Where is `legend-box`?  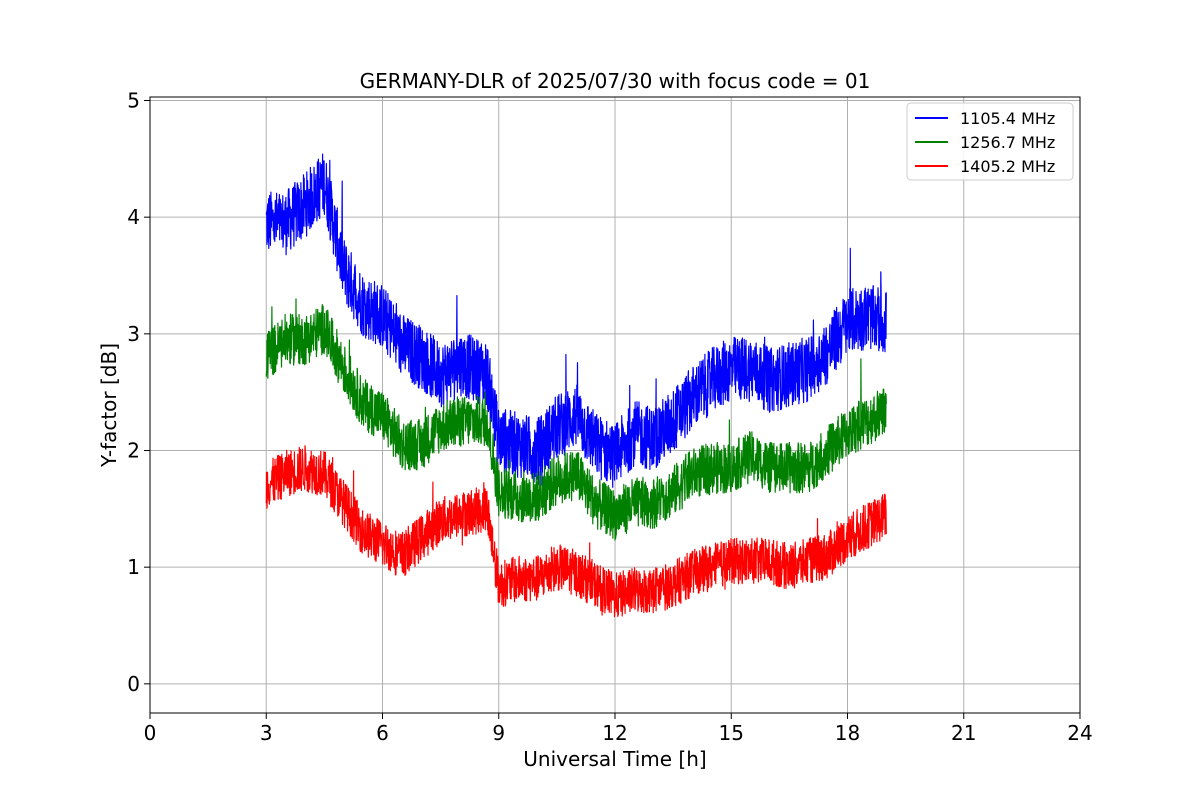
legend-box is located at coordinates (990, 141).